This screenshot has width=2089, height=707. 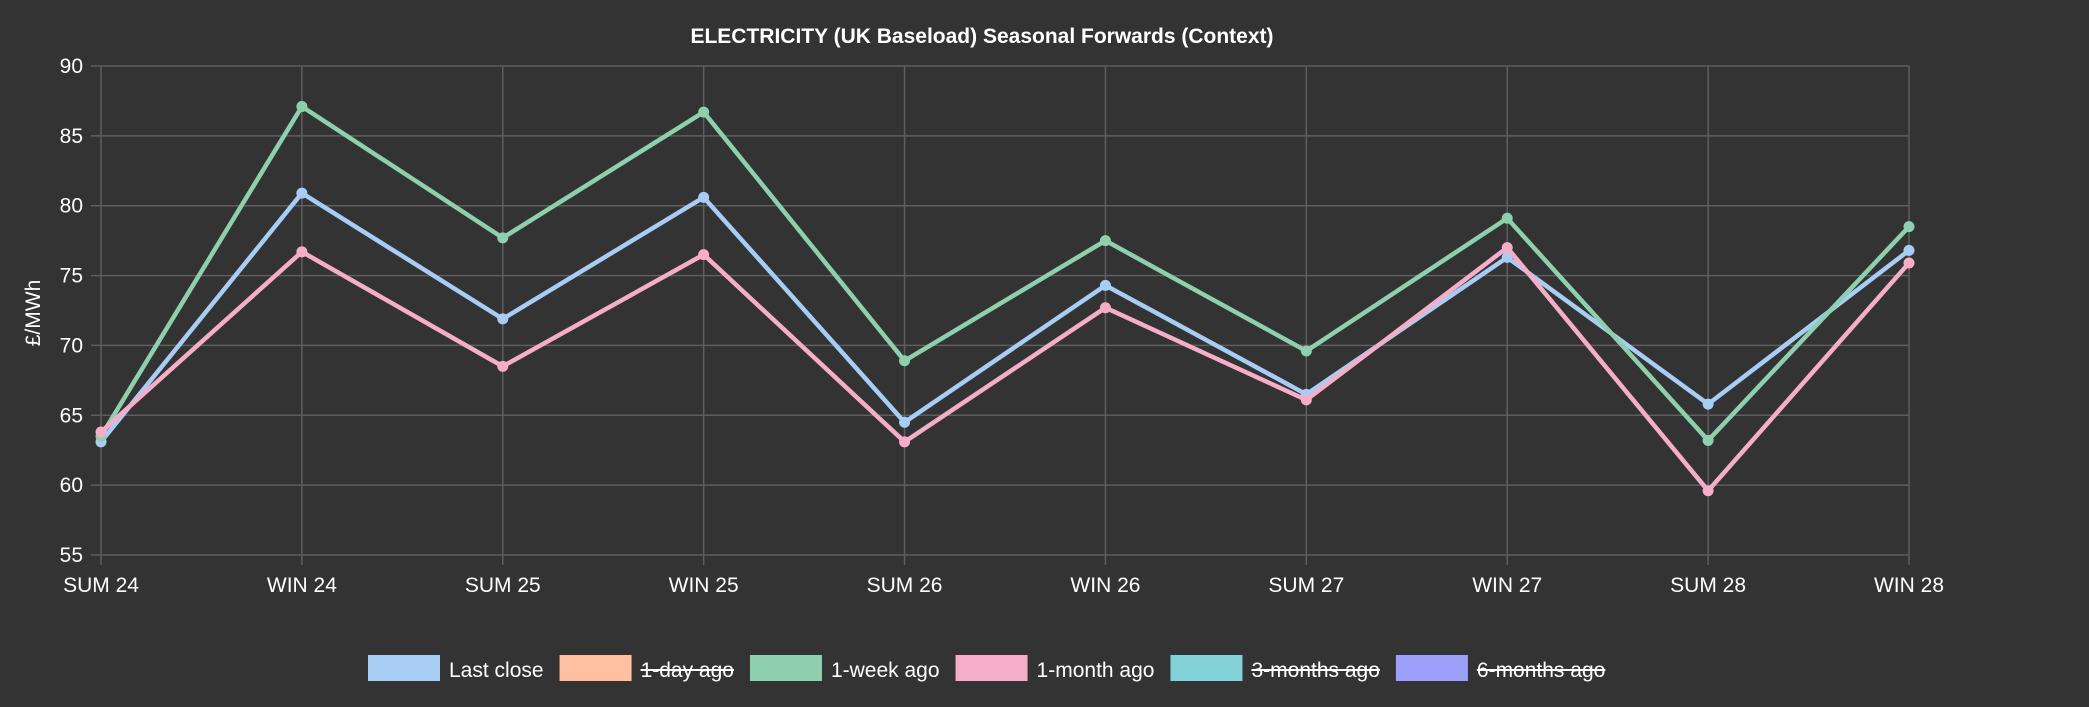 What do you see at coordinates (71, 276) in the screenshot?
I see `y-tick-label: 75` at bounding box center [71, 276].